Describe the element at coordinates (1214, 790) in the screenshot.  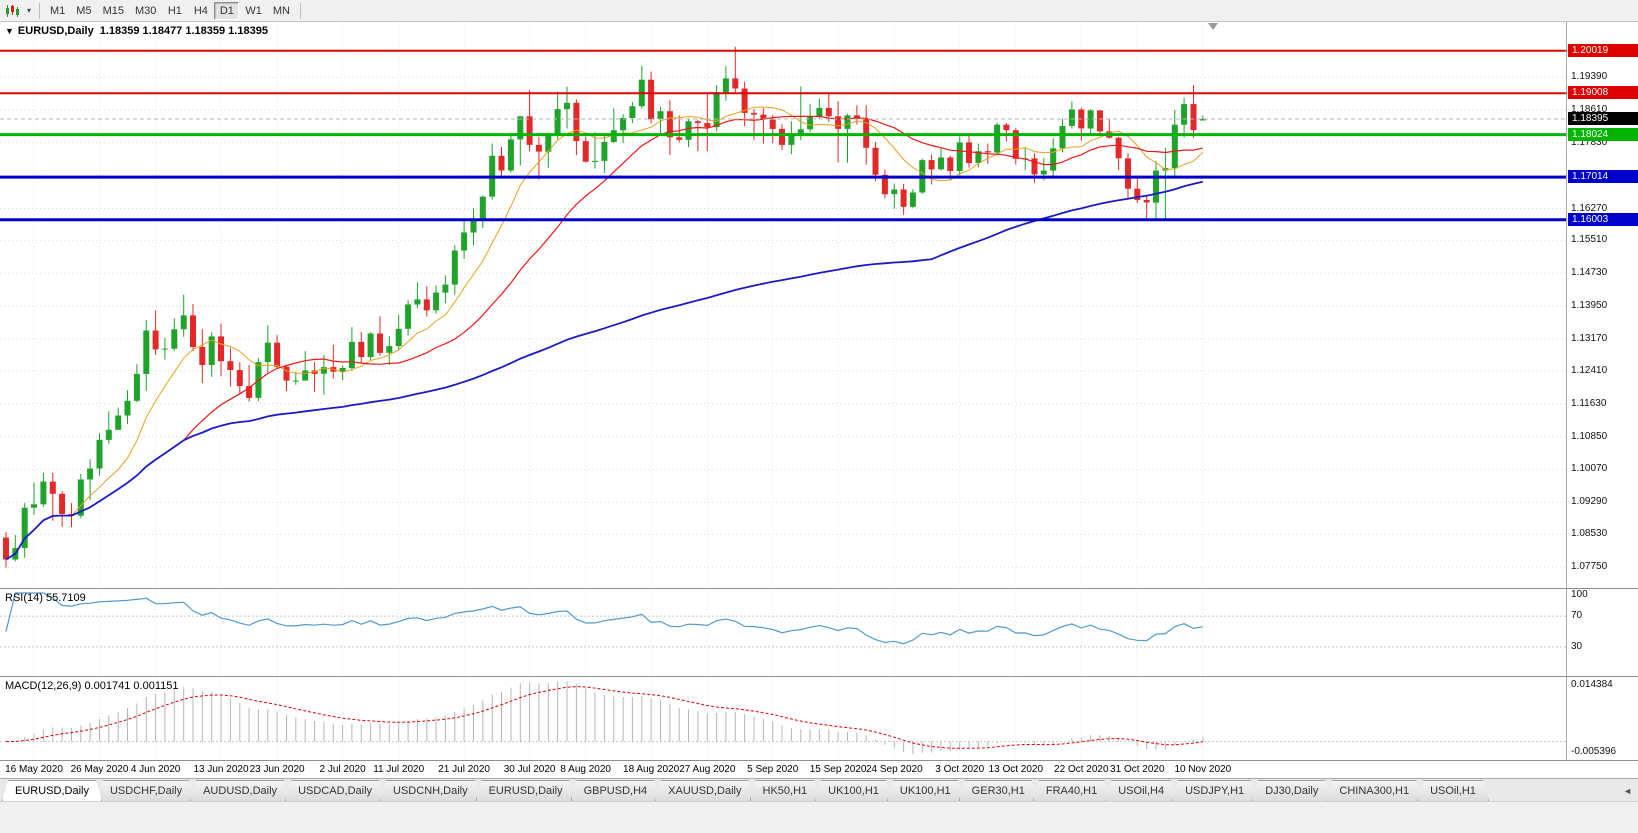
I see `chart-tab: USDJPY,H1` at that location.